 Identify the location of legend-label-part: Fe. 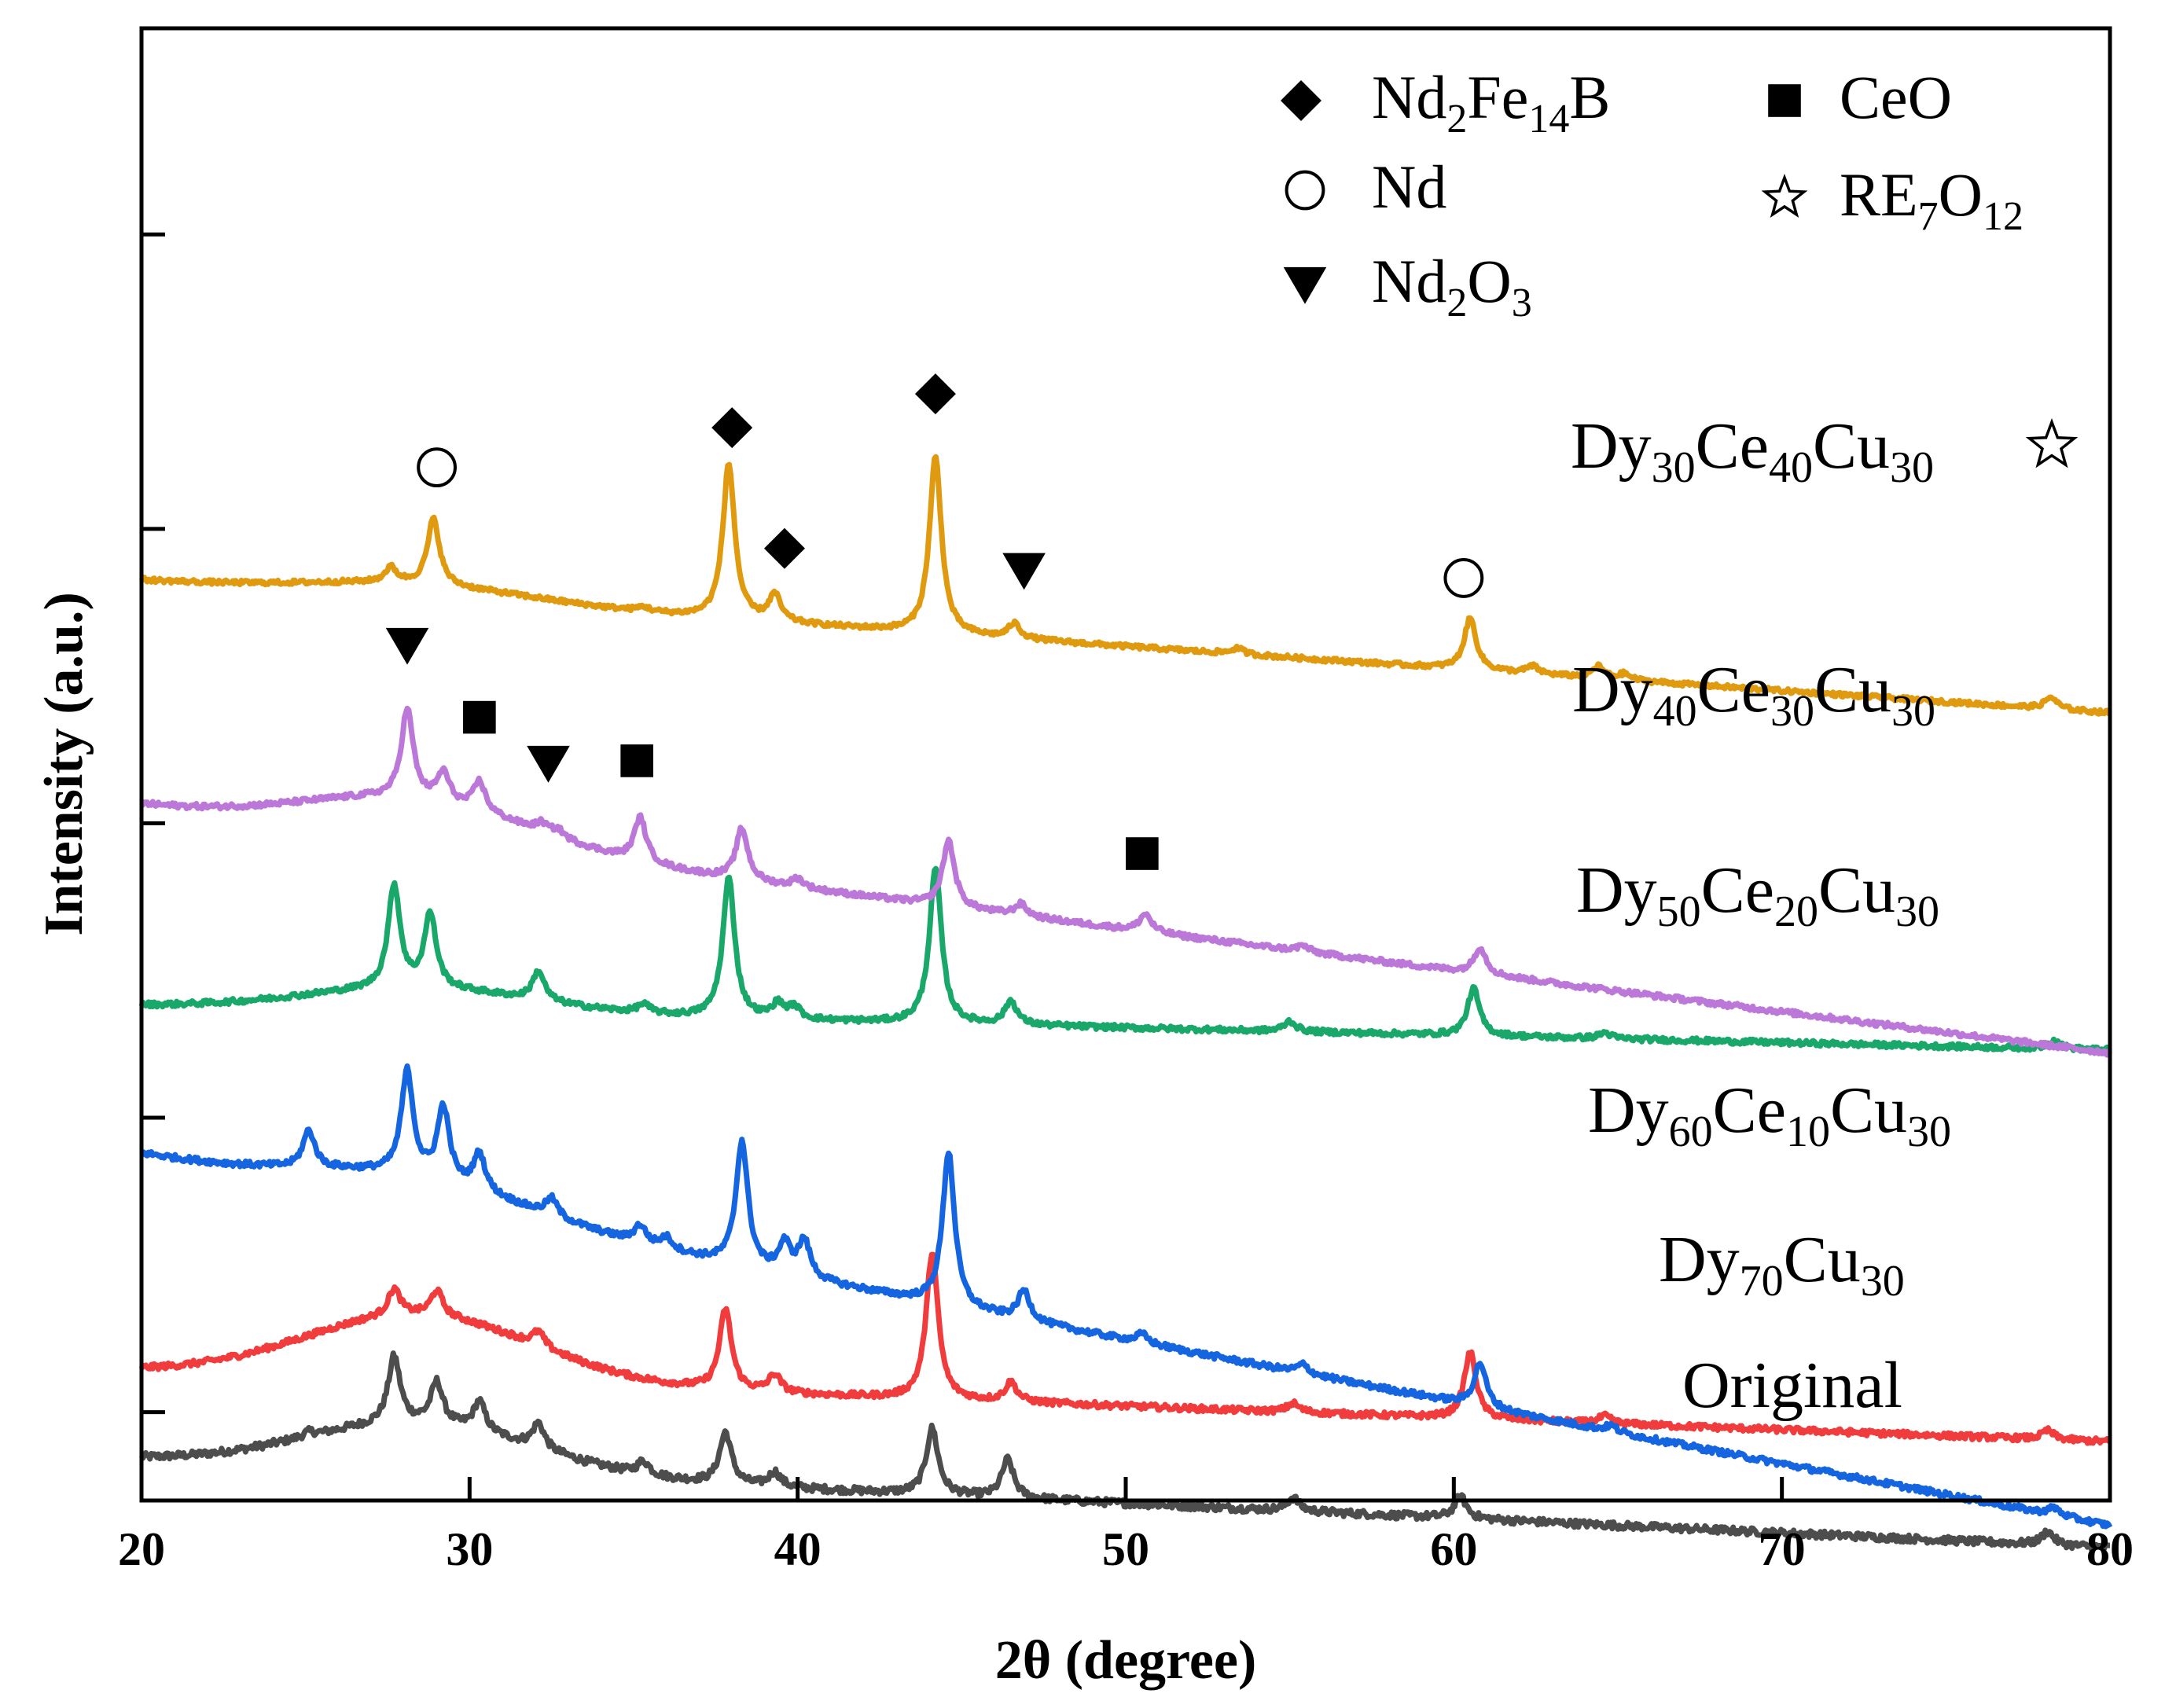
(1497, 97).